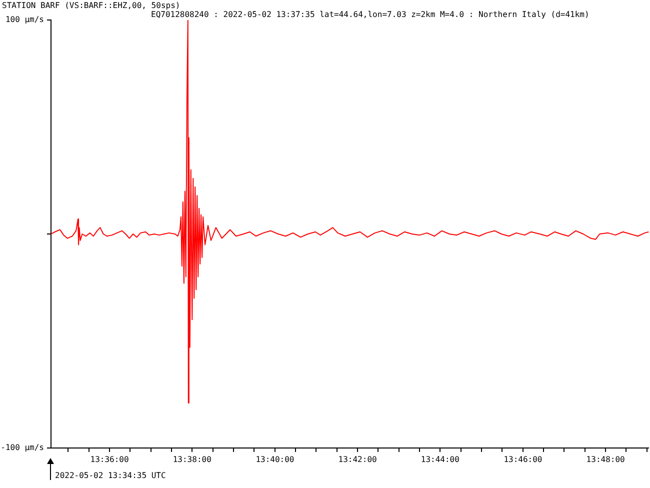 Image resolution: width=650 pixels, height=488 pixels. What do you see at coordinates (22, 447) in the screenshot?
I see `y-tick-label: -100 µm/s` at bounding box center [22, 447].